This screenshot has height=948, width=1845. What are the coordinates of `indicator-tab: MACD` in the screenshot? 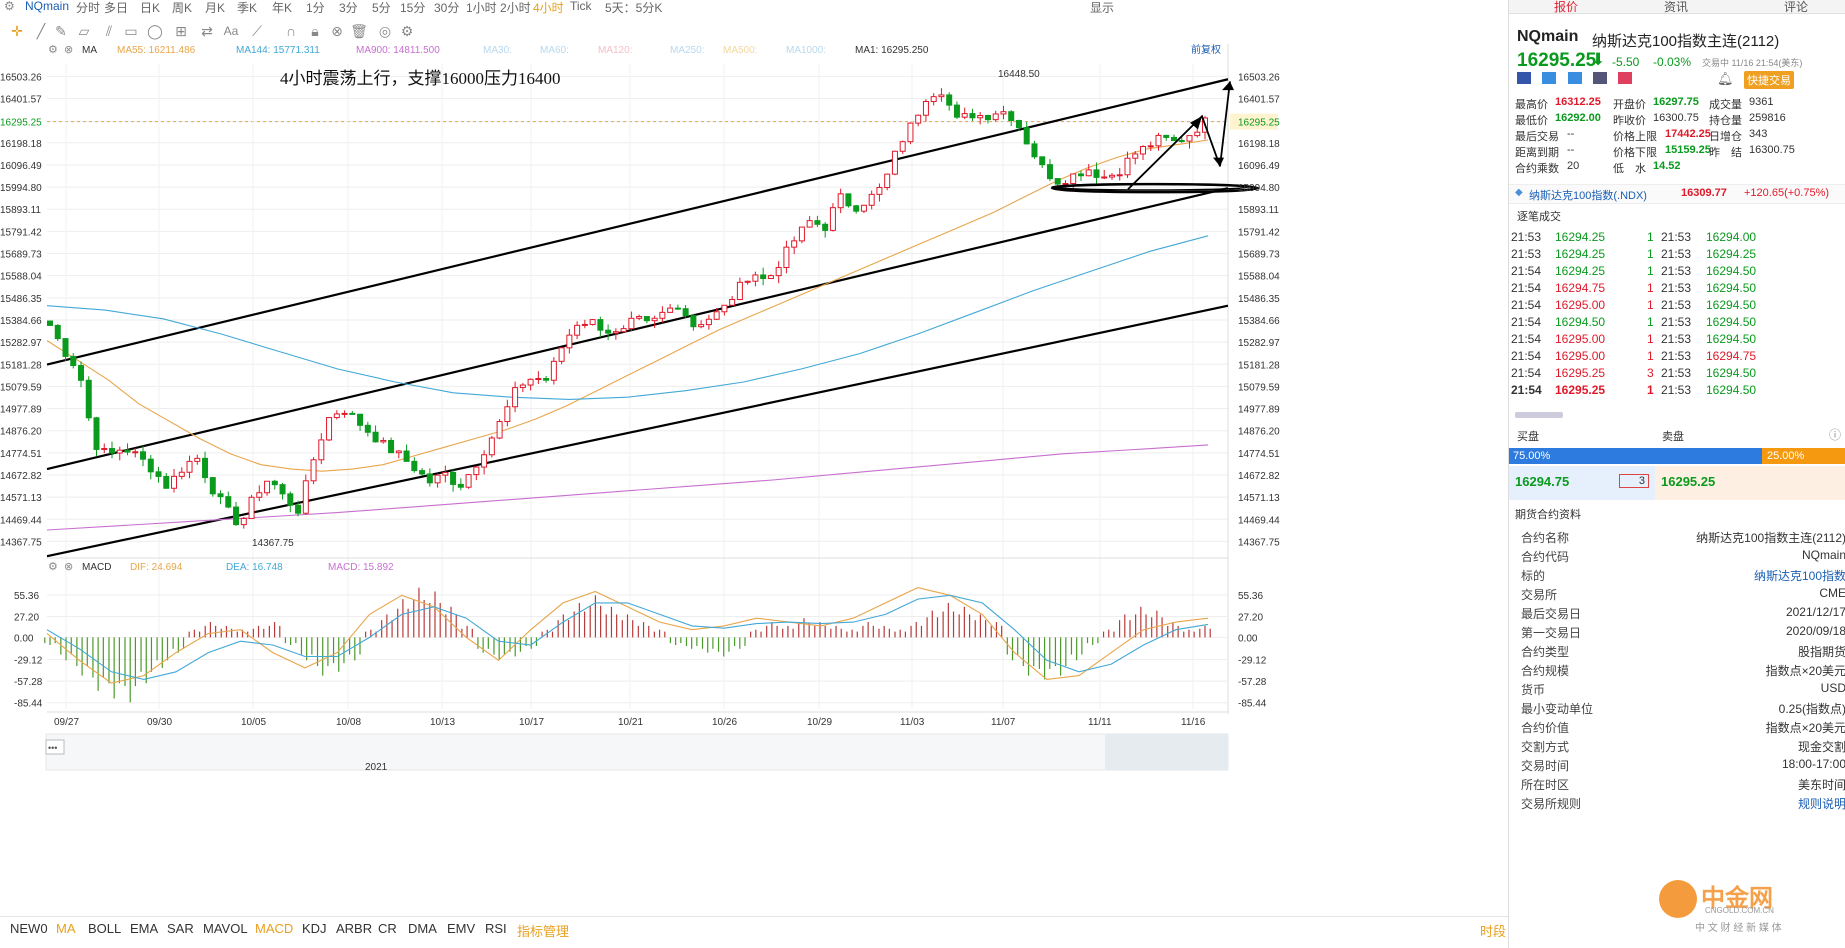 It's located at (274, 928).